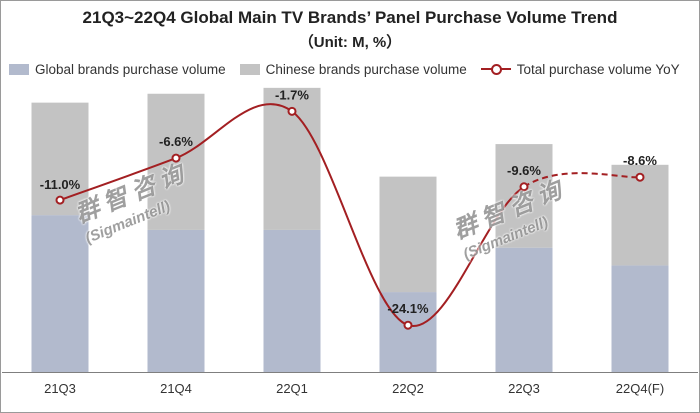 Image resolution: width=700 pixels, height=413 pixels. I want to click on legend-label-yoy: Total purchase volume YoY, so click(598, 69).